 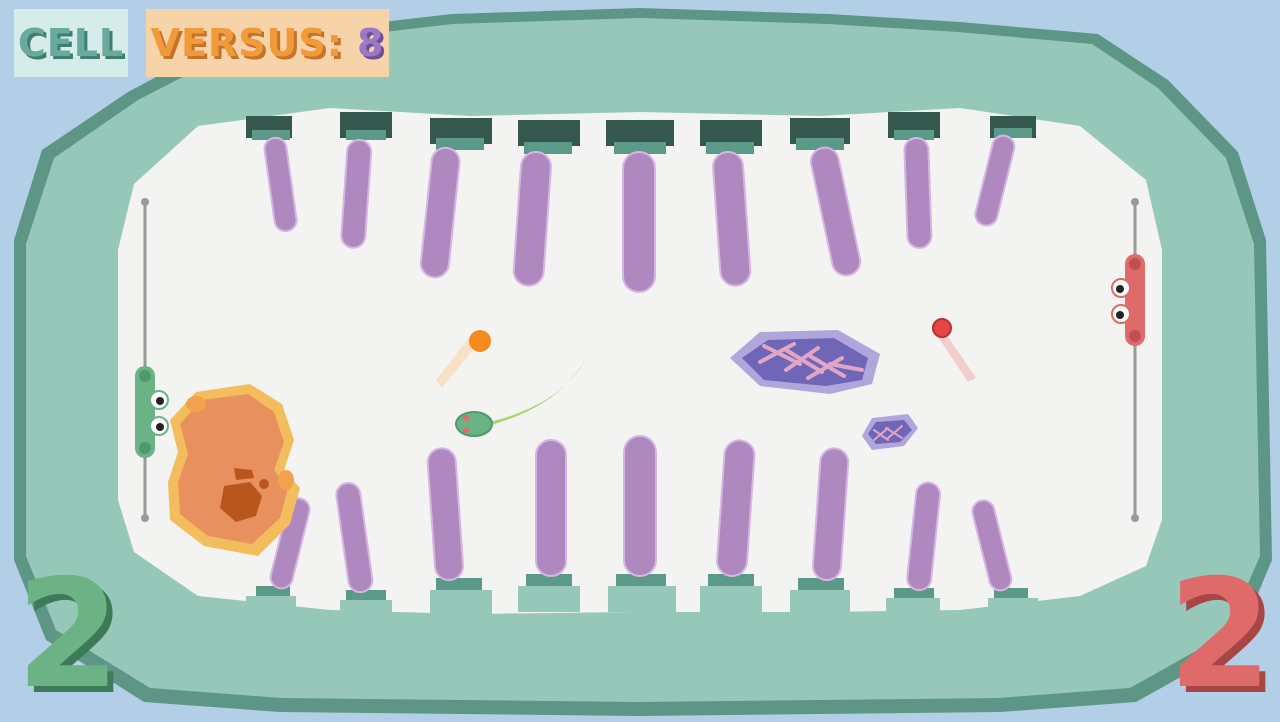 I want to click on bottom-cilia, so click(x=641, y=514).